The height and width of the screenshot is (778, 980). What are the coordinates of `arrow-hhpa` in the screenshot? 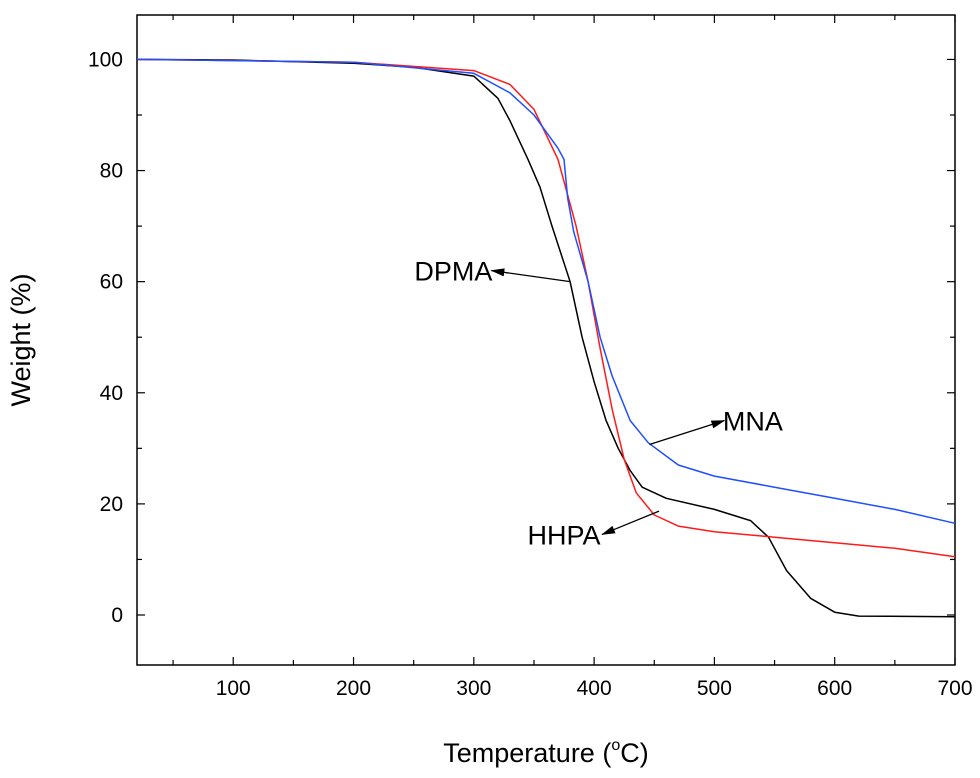 It's located at (630, 523).